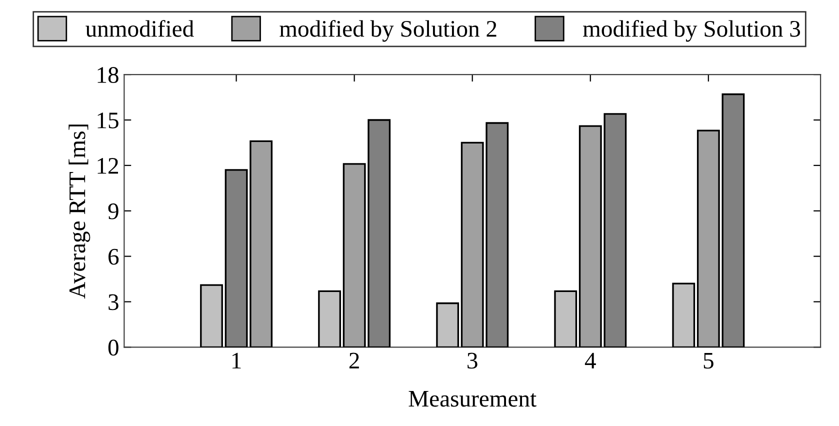 The width and height of the screenshot is (839, 426). What do you see at coordinates (709, 360) in the screenshot?
I see `x-tick-label: 5` at bounding box center [709, 360].